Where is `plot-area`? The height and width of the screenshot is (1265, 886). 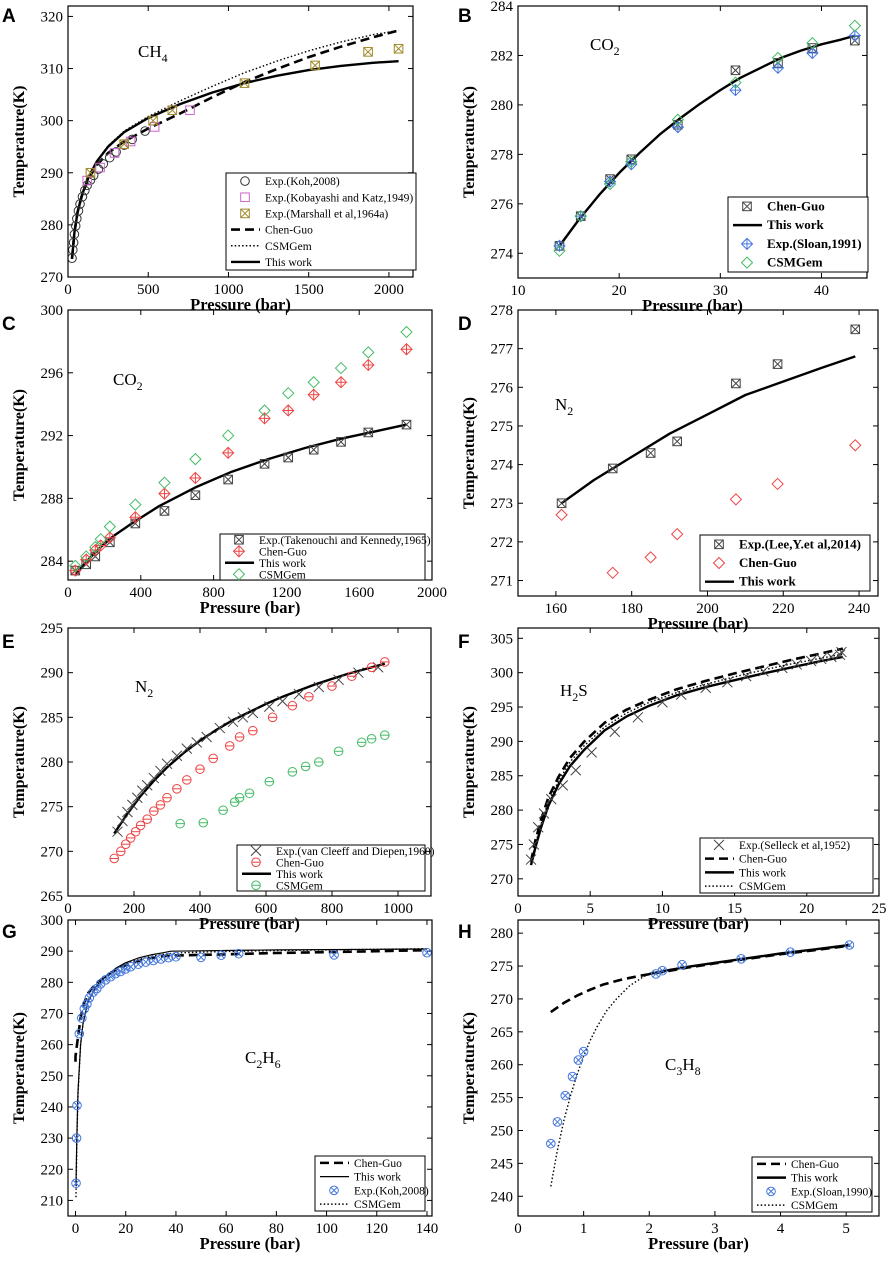
plot-area is located at coordinates (700, 1063).